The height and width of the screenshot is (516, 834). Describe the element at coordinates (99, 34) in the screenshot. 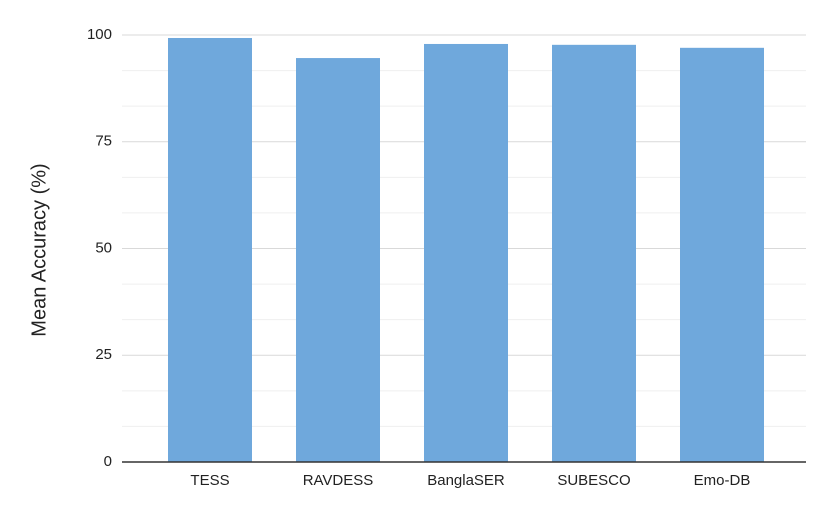

I see `y-tick-label: 100` at that location.